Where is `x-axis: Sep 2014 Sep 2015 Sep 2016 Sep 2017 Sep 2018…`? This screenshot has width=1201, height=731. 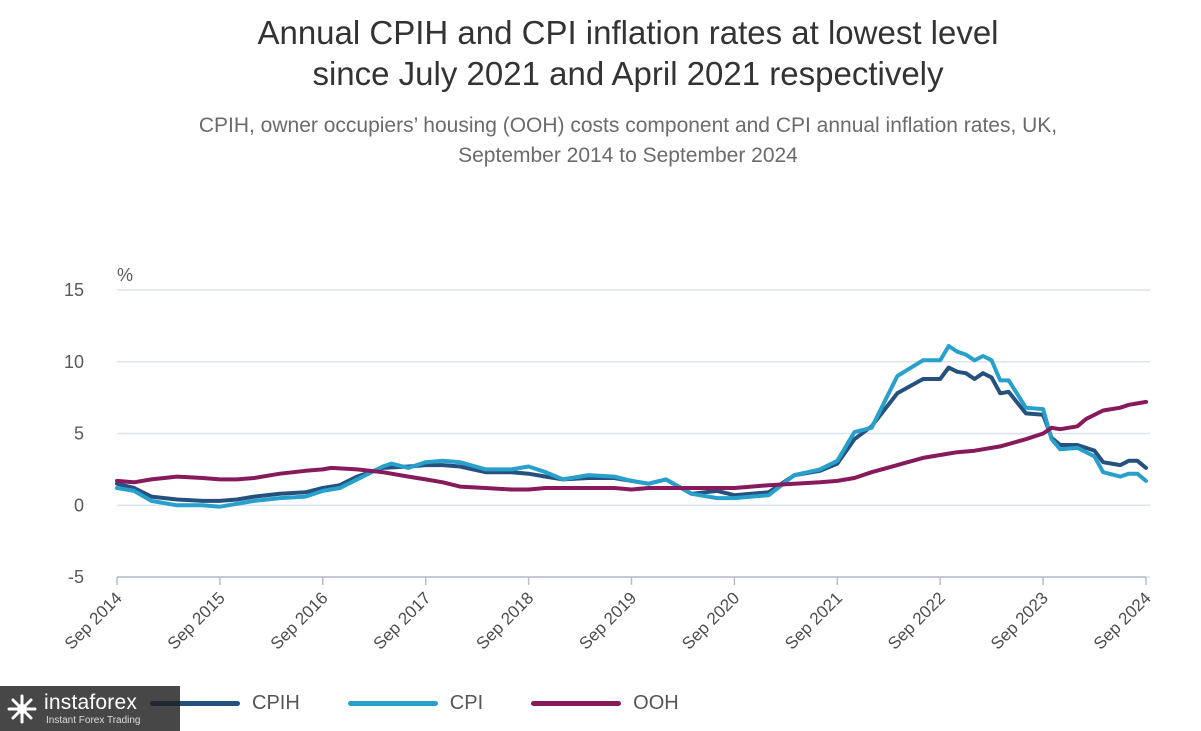 x-axis: Sep 2014 Sep 2015 Sep 2016 Sep 2017 Sep 2018… is located at coordinates (608, 614).